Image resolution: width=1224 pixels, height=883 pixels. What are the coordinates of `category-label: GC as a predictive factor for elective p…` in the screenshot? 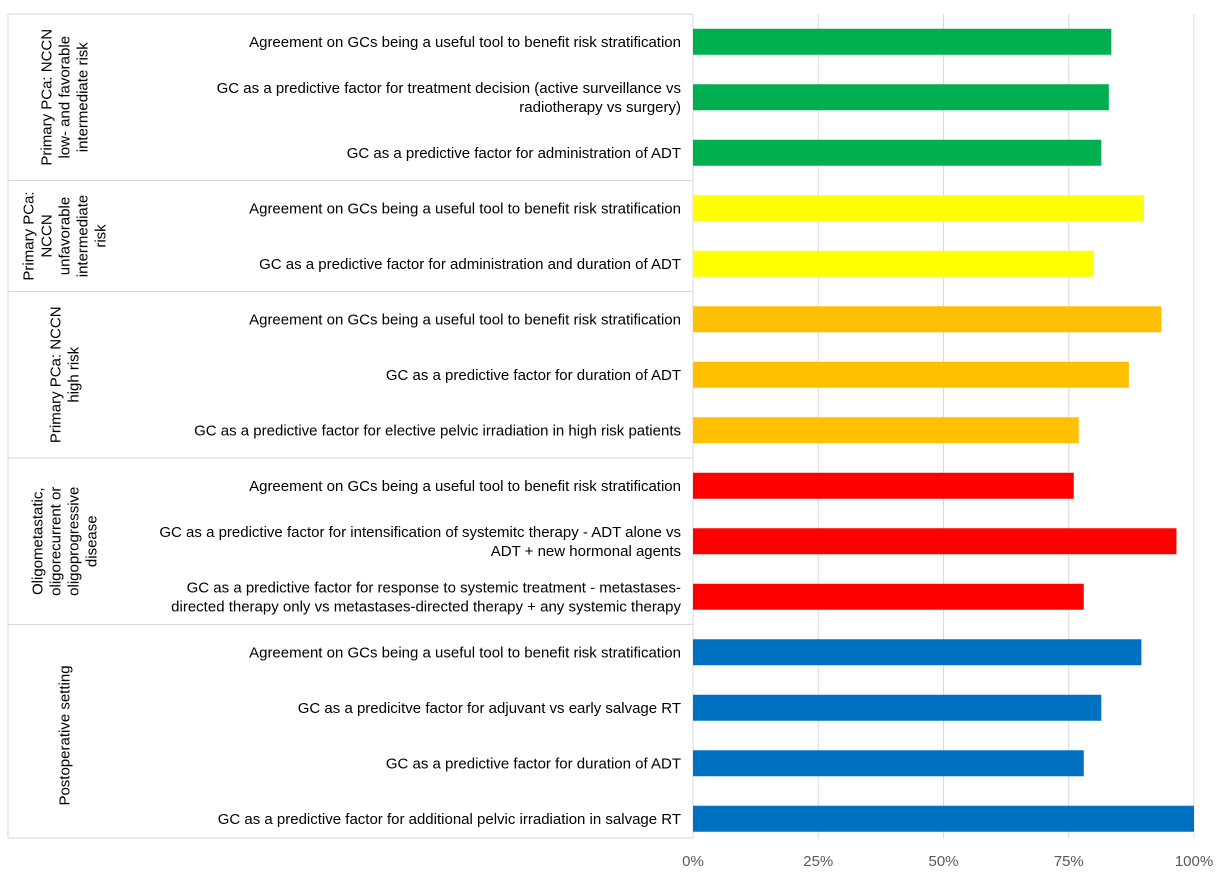 It's located at (437, 430).